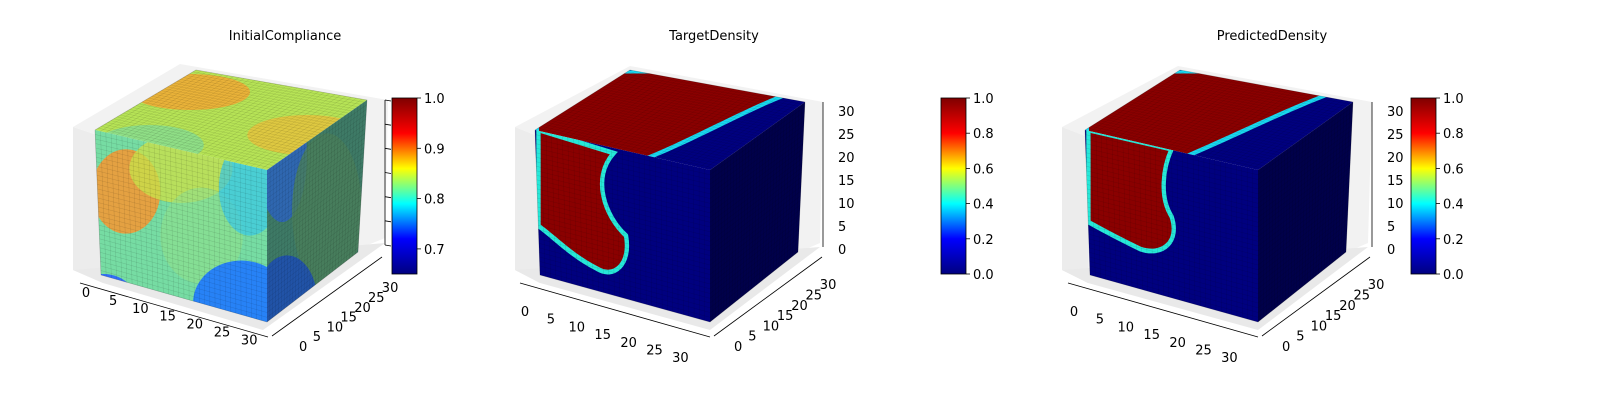 The width and height of the screenshot is (1600, 400). I want to click on voxel-grid-front, so click(623, 226).